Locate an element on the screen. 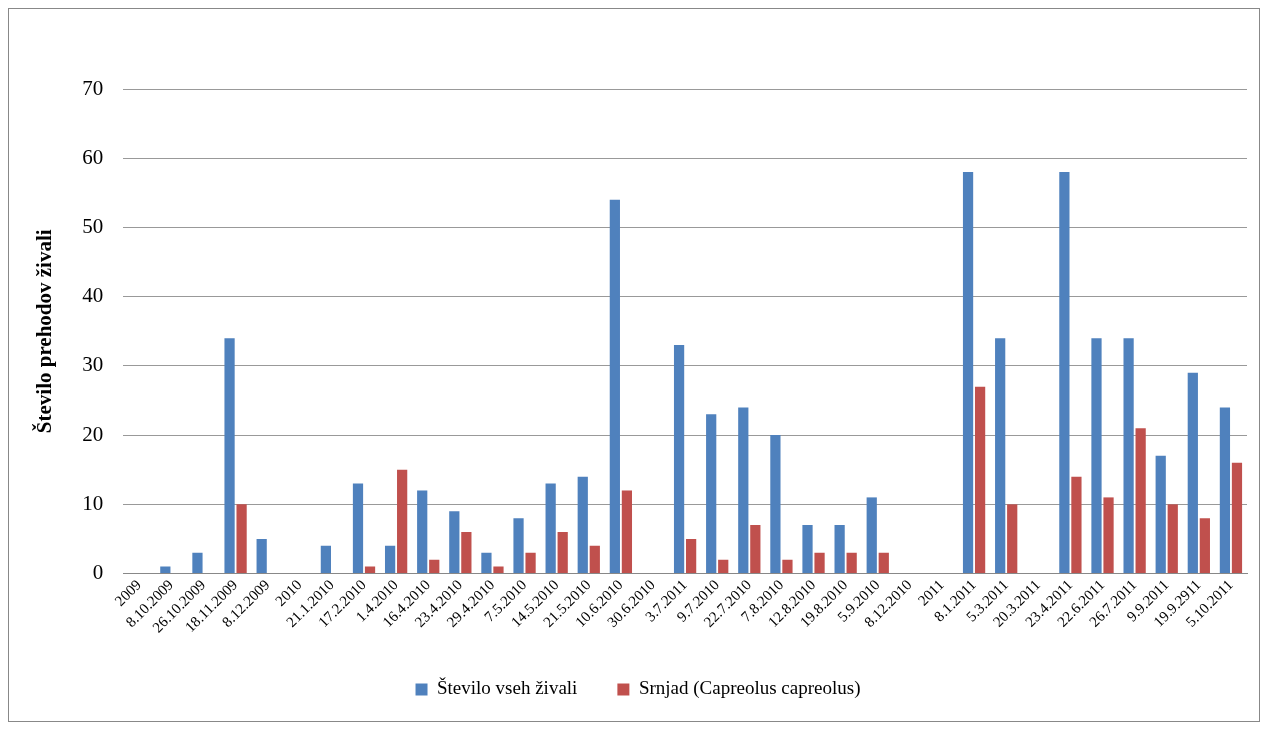 Image resolution: width=1271 pixels, height=733 pixels. y-tick-label: 30 is located at coordinates (93, 364).